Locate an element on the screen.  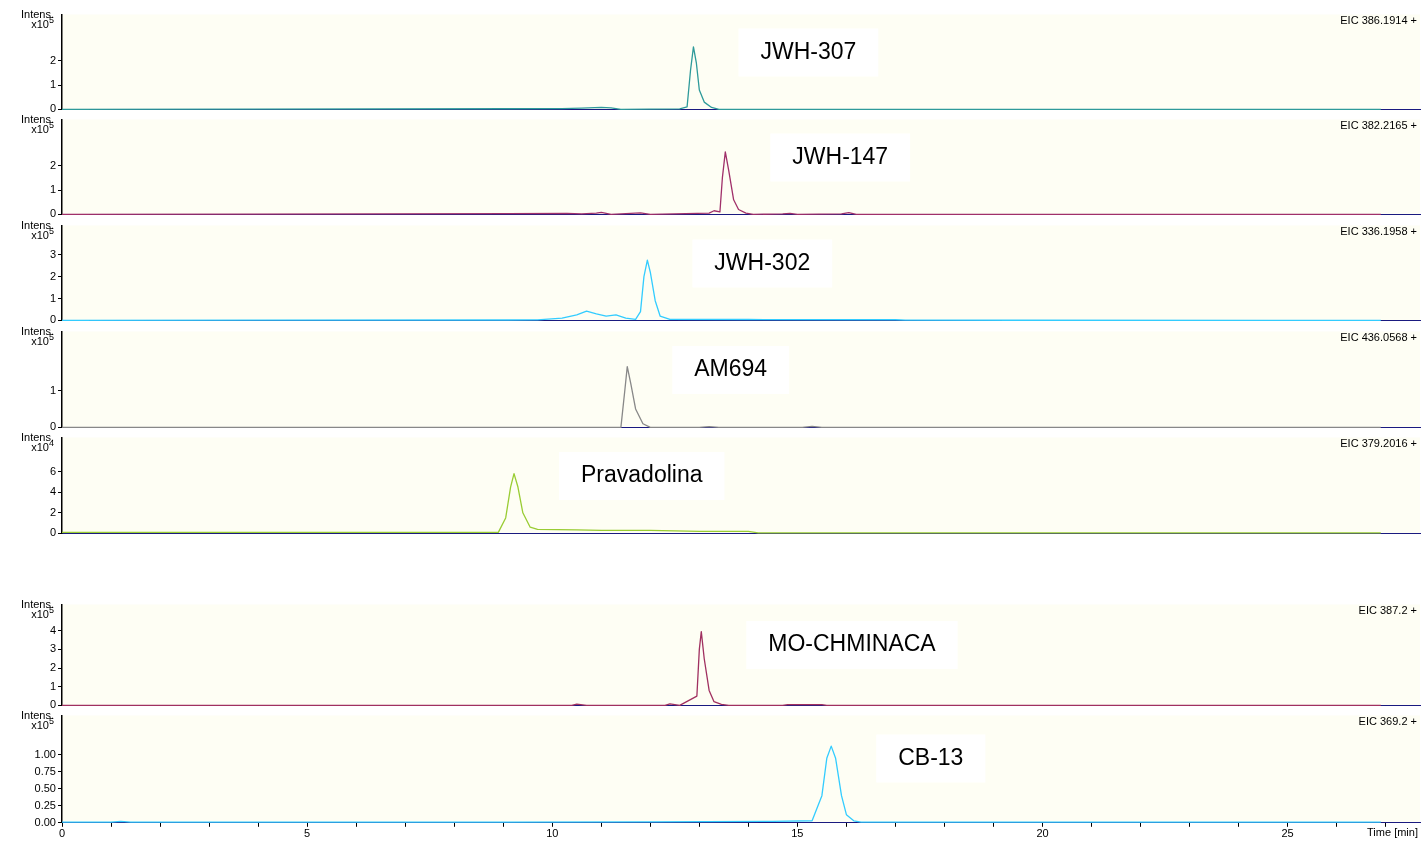
y-tick-label: 0.25 is located at coordinates (45, 804).